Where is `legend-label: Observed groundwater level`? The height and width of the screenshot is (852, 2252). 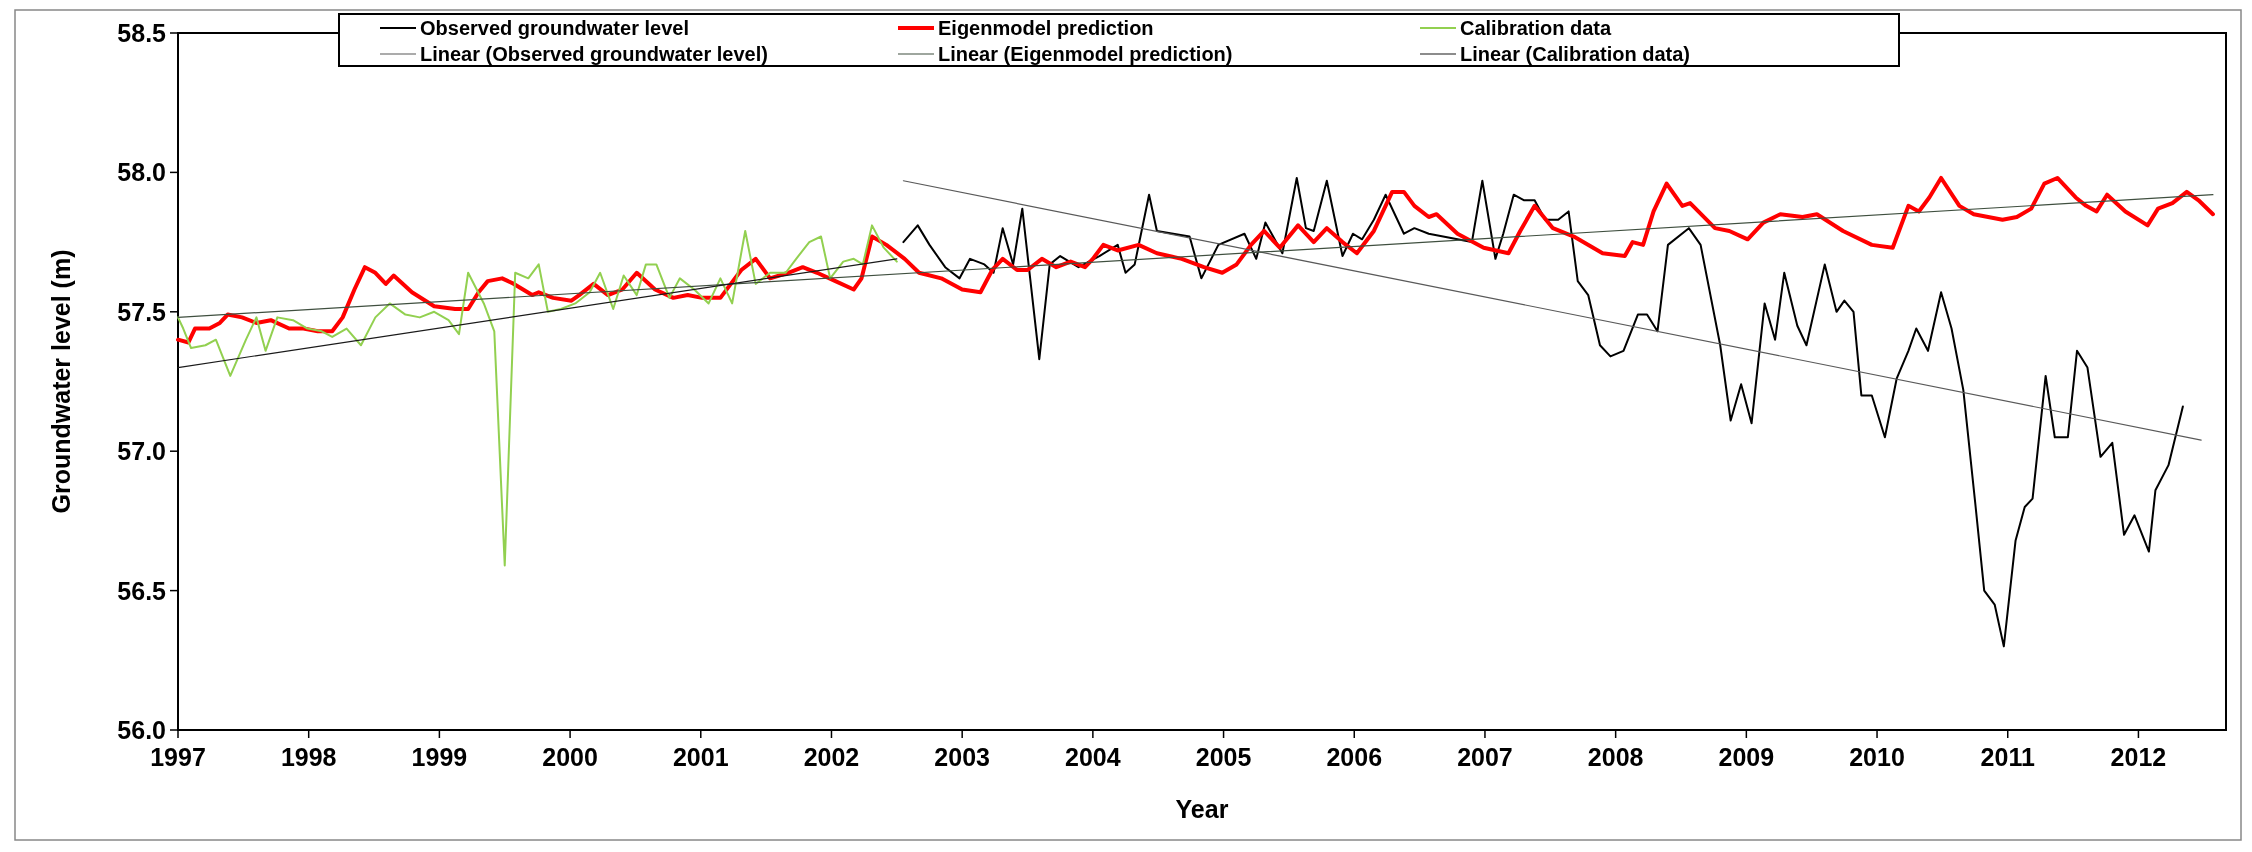 legend-label: Observed groundwater level is located at coordinates (554, 28).